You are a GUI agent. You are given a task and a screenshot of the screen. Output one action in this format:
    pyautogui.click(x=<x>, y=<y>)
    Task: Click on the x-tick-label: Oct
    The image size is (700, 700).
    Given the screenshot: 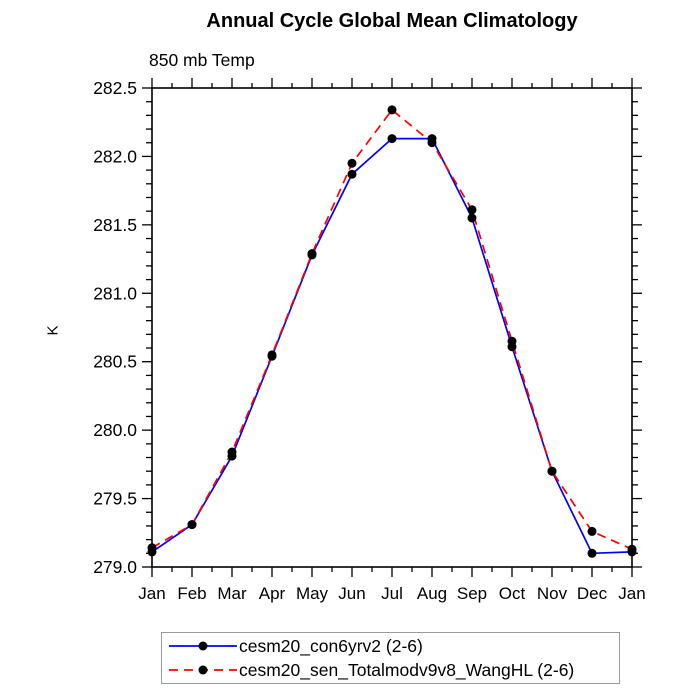 What is the action you would take?
    pyautogui.click(x=512, y=593)
    